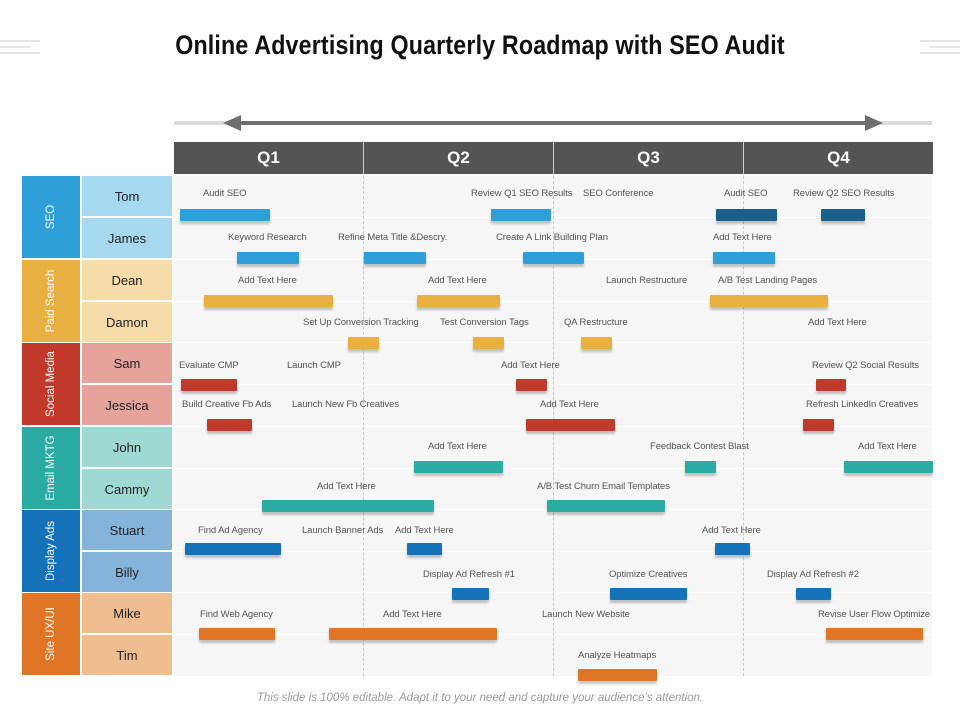 Image resolution: width=960 pixels, height=720 pixels. Describe the element at coordinates (209, 365) in the screenshot. I see `task-label: Evaluate CMP` at that location.